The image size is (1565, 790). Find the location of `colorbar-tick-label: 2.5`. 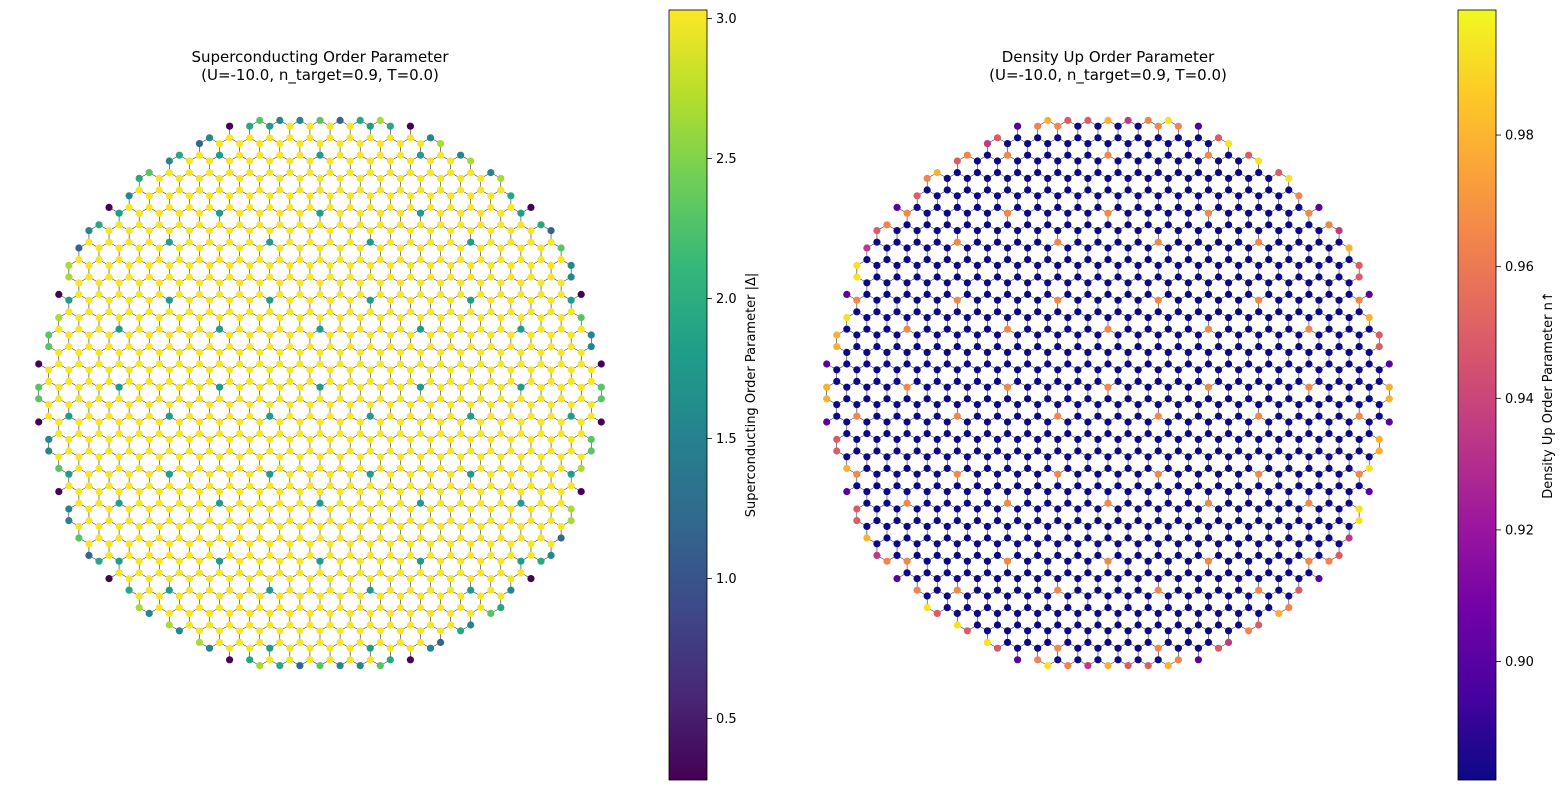

colorbar-tick-label: 2.5 is located at coordinates (726, 159).